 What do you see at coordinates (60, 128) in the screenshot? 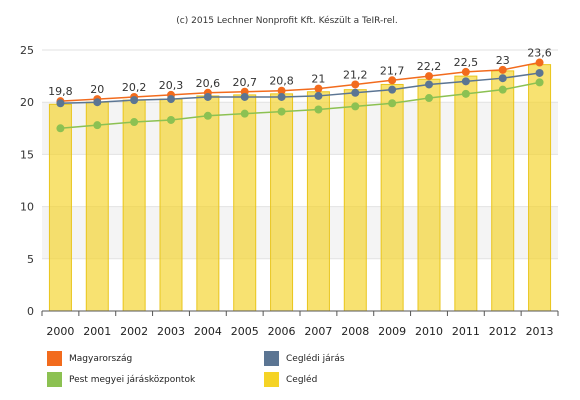
I see `point-2-2000` at bounding box center [60, 128].